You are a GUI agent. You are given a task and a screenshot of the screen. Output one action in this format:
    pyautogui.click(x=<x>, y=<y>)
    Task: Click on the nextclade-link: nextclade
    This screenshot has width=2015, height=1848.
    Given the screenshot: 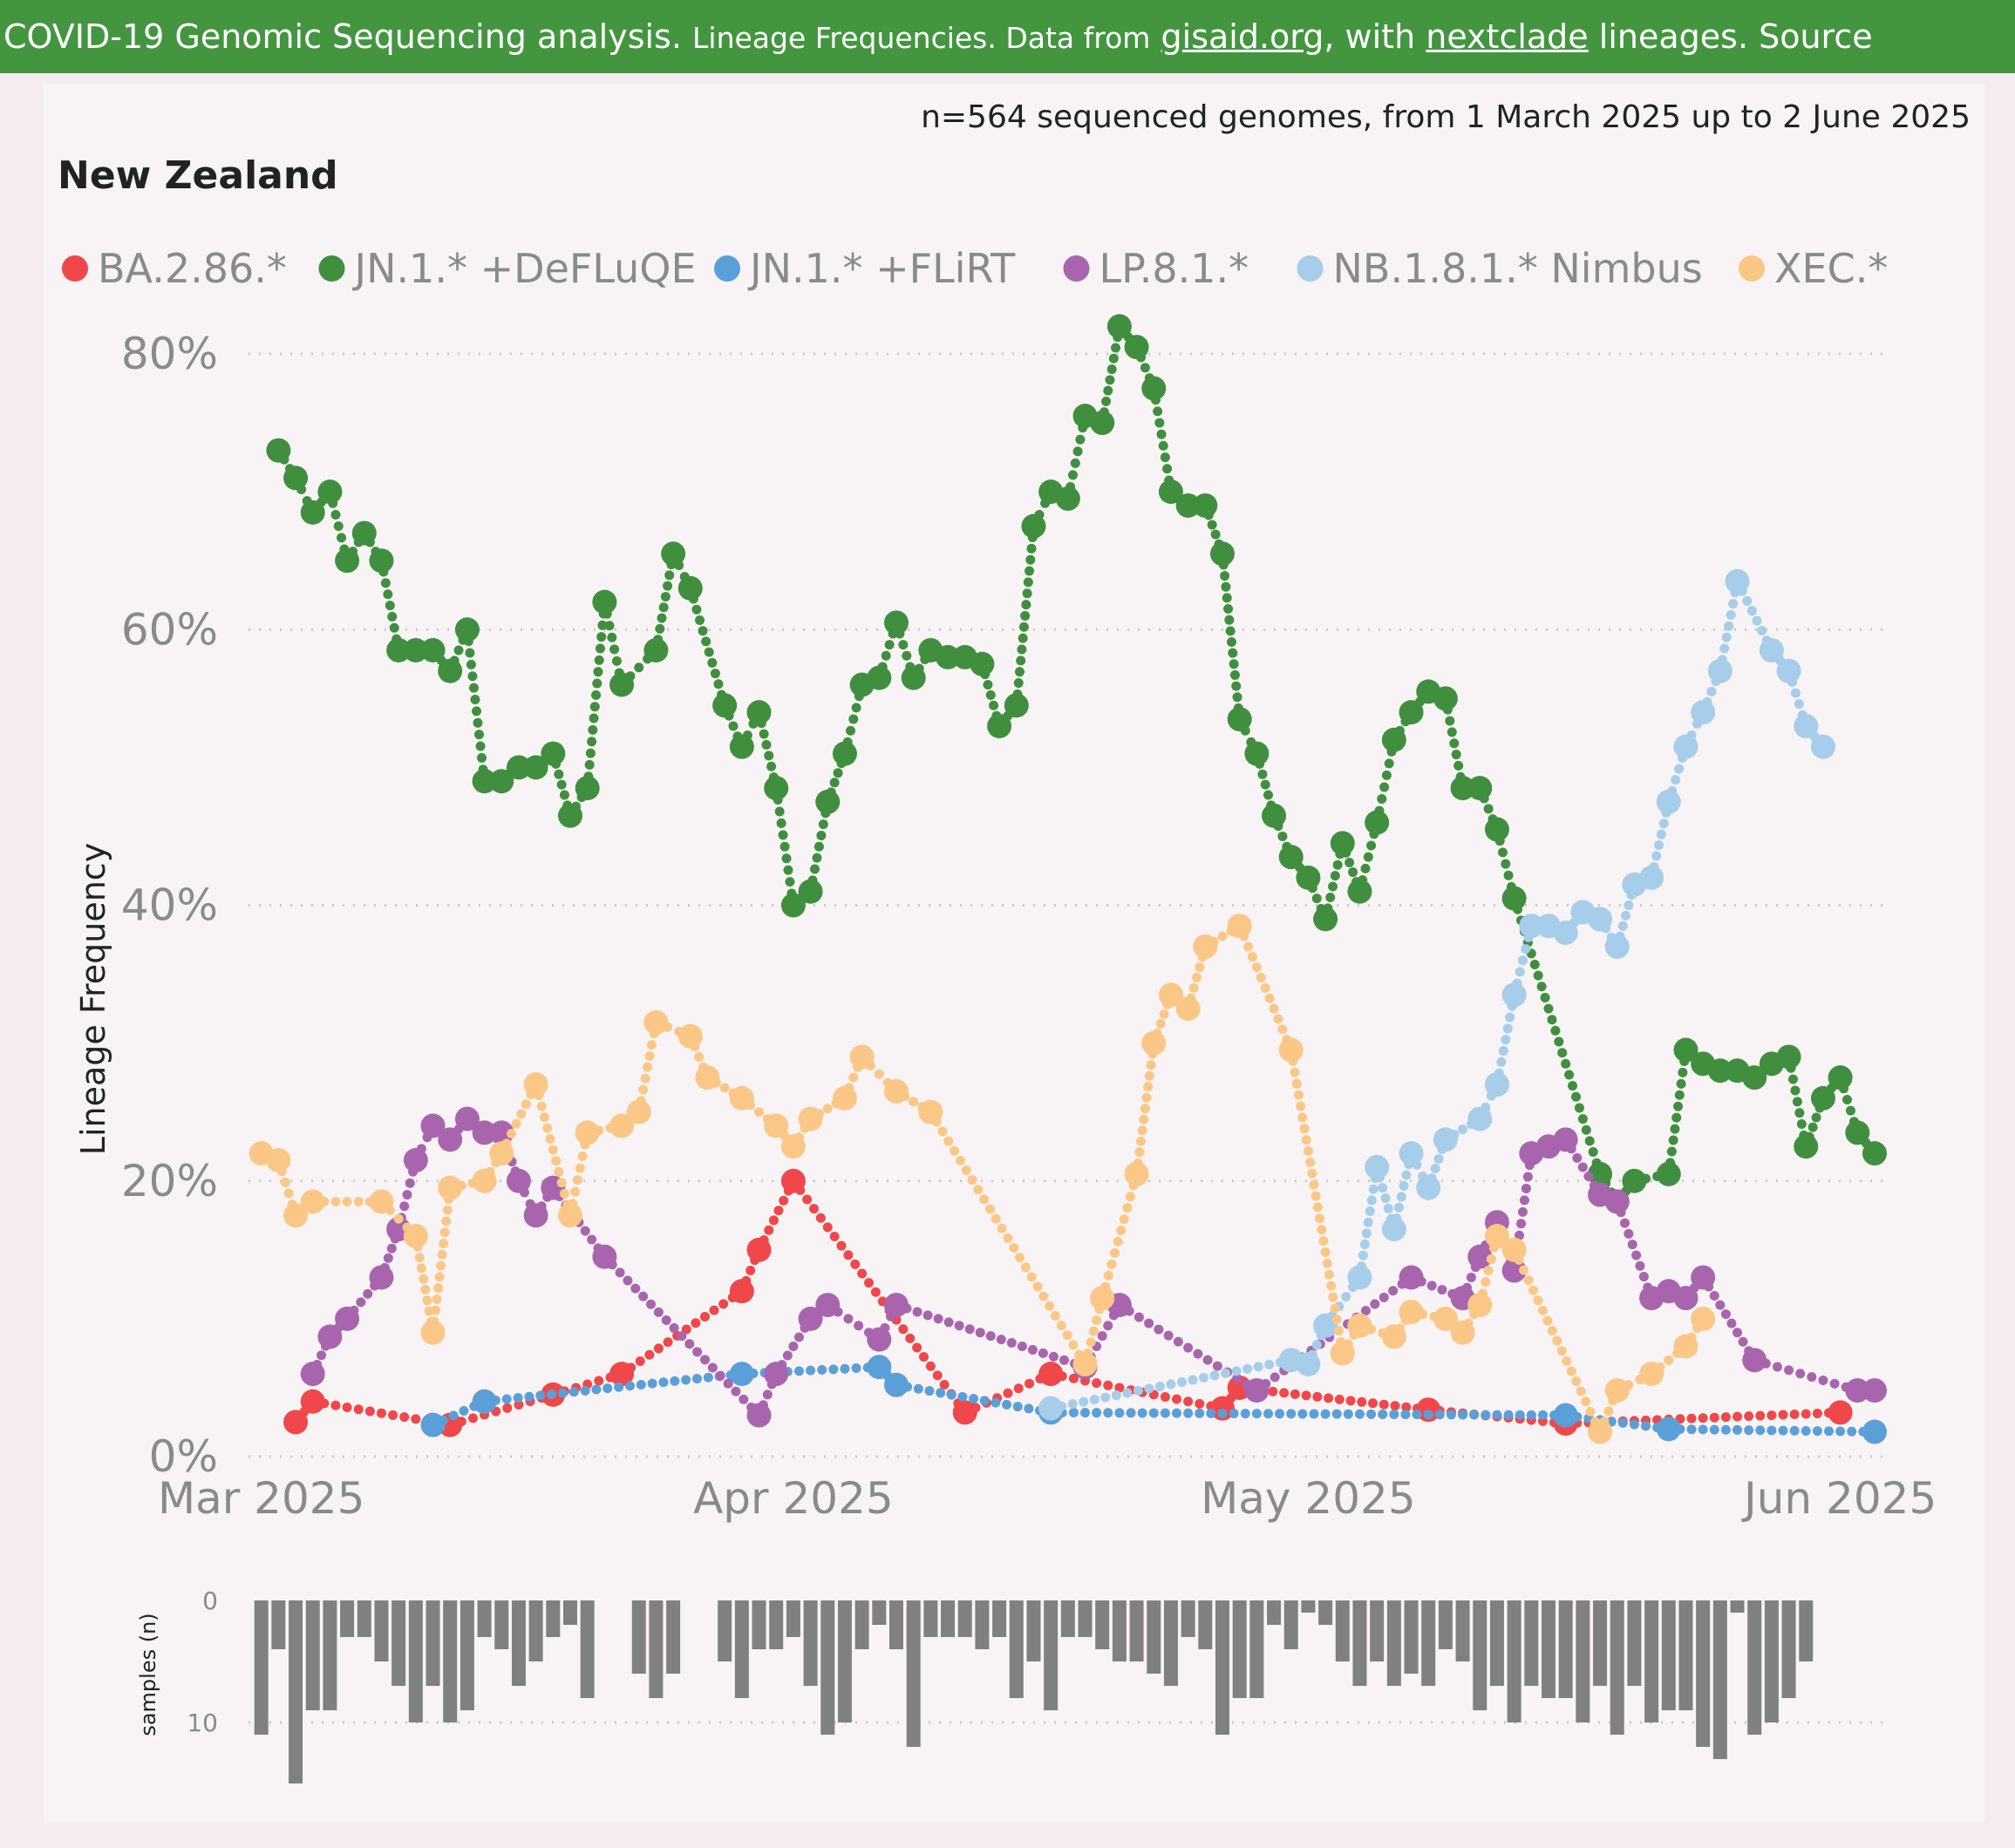 What is the action you would take?
    pyautogui.click(x=1507, y=36)
    